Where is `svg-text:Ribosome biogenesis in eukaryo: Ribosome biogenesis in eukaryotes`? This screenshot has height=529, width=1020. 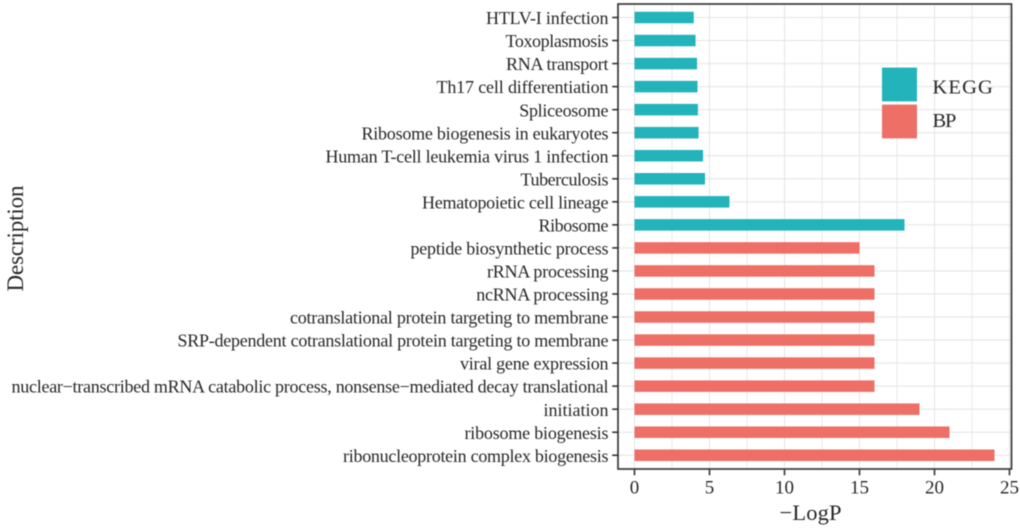
svg-text:Ribosome biogenesis in eukaryo: Ribosome biogenesis in eukaryotes is located at coordinates (485, 133).